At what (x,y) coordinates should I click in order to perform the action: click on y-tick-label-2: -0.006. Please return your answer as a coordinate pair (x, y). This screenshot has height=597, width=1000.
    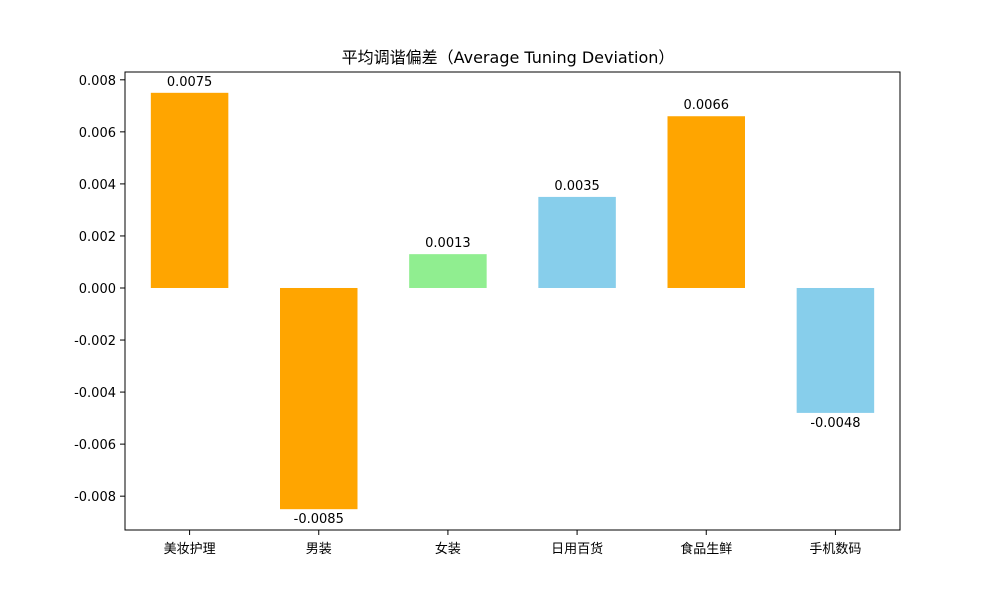
    Looking at the image, I should click on (95, 445).